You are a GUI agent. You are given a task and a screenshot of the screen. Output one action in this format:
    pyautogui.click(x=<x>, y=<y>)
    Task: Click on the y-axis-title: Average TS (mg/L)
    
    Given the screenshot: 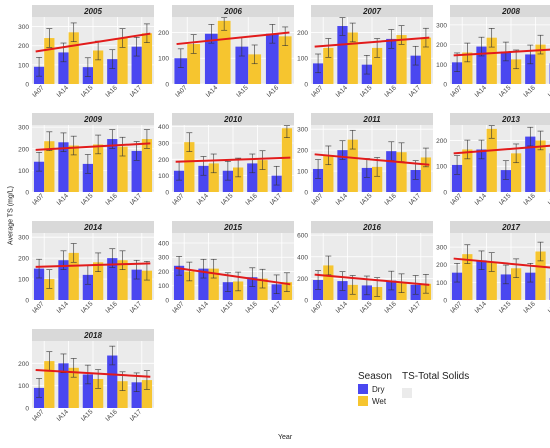 What is the action you would take?
    pyautogui.click(x=11, y=215)
    